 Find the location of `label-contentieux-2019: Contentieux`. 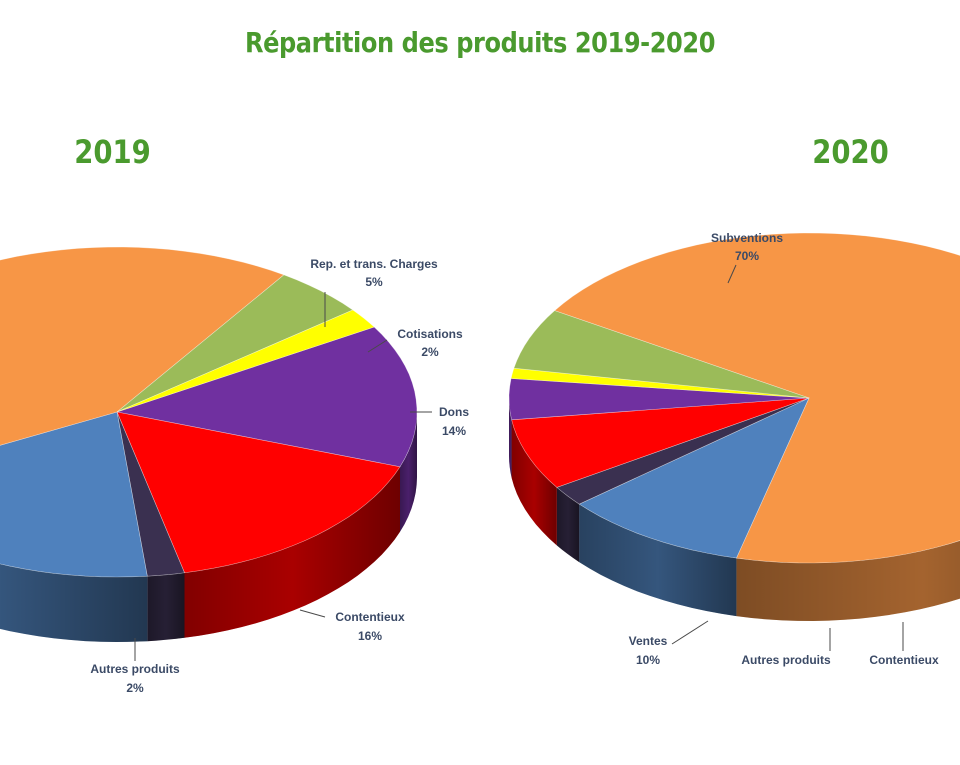

label-contentieux-2019: Contentieux is located at coordinates (370, 617).